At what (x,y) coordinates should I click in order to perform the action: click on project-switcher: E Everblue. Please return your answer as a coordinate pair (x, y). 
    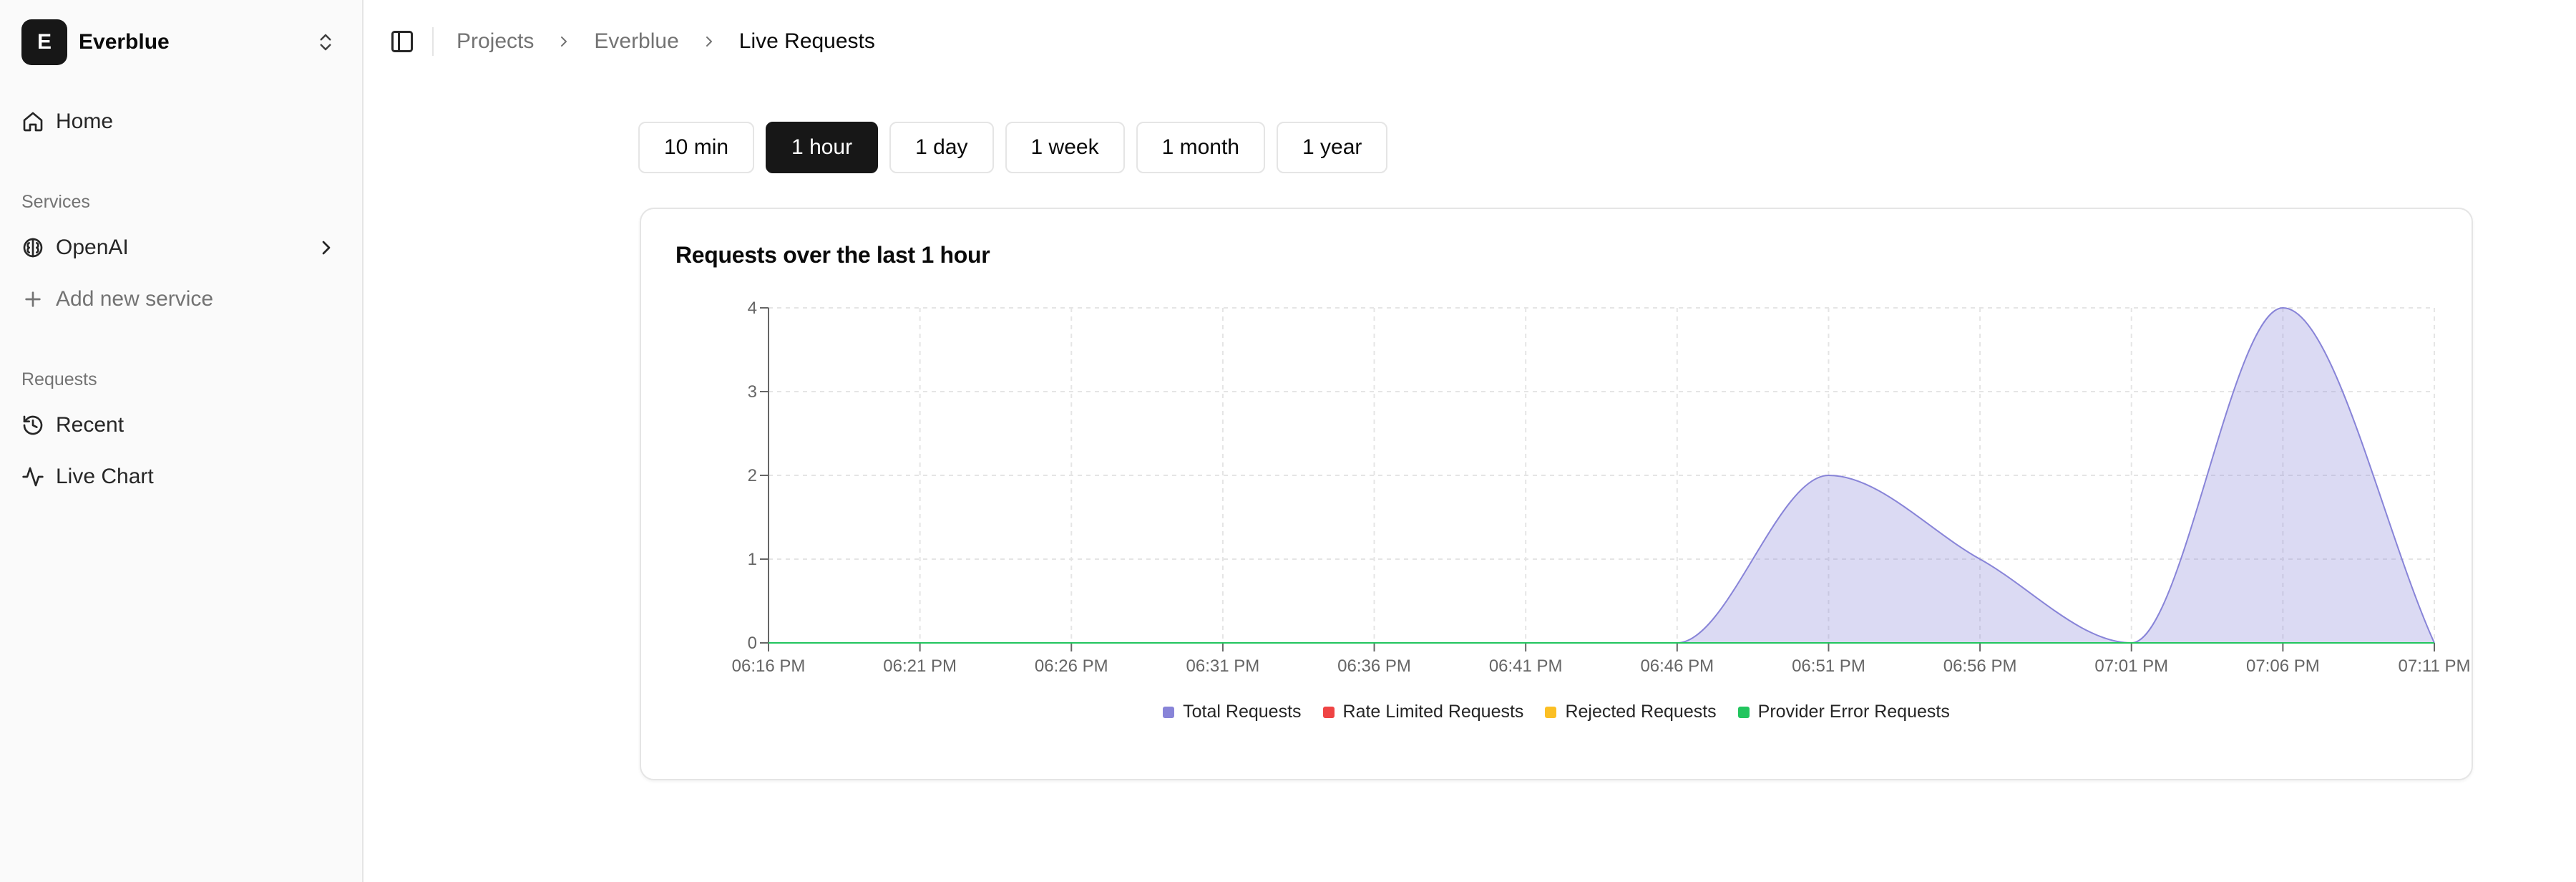
    Looking at the image, I should click on (181, 42).